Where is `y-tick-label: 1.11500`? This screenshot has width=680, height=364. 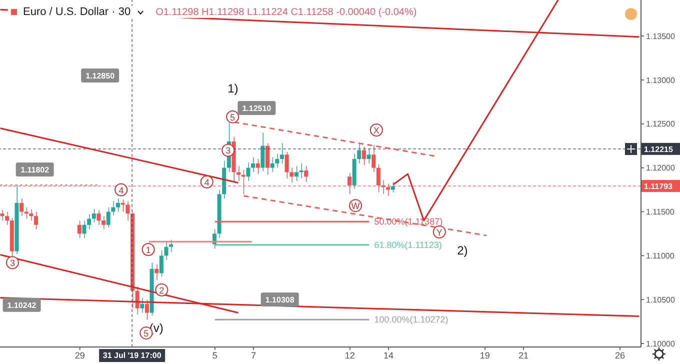
y-tick-label: 1.11500 is located at coordinates (660, 212).